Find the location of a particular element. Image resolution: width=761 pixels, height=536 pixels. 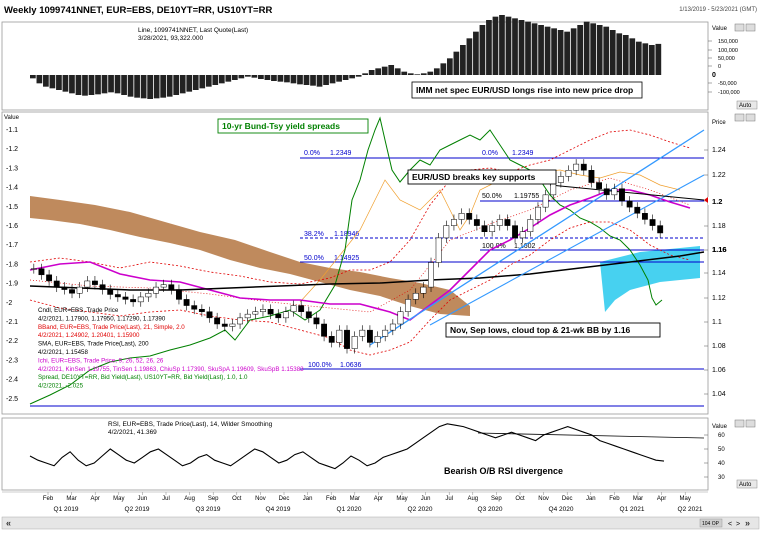

x-month-label: Nov is located at coordinates (543, 499).